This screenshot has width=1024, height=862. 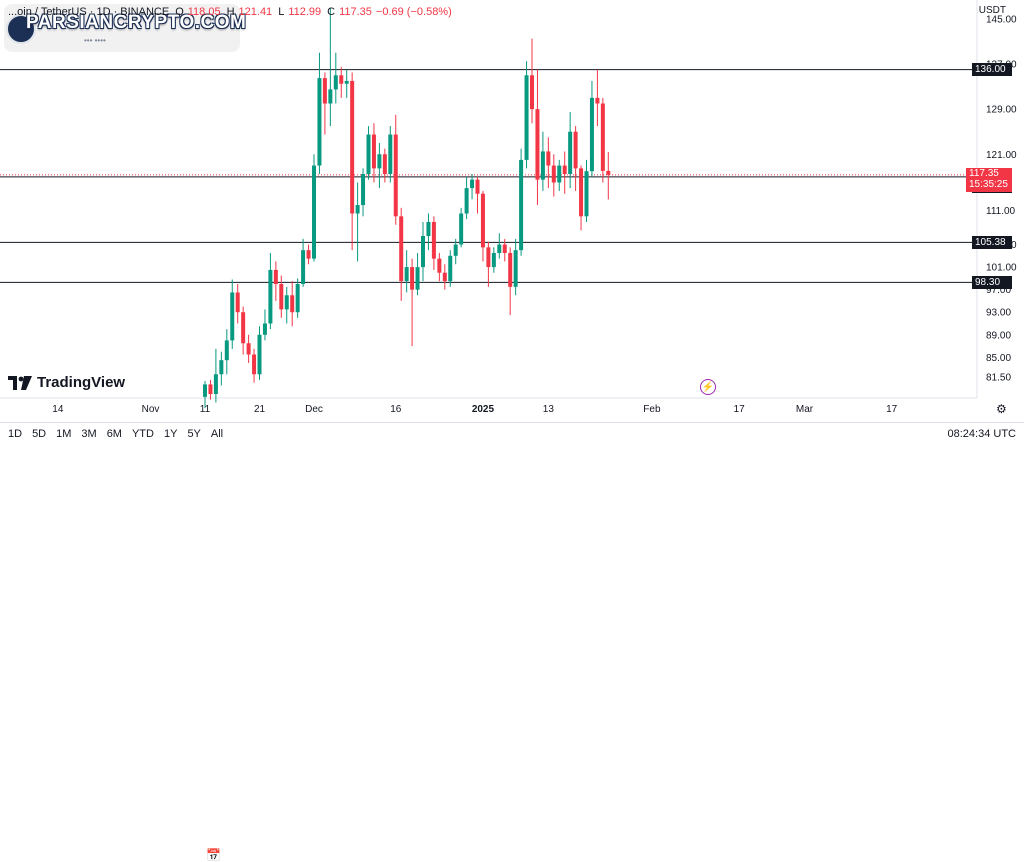 What do you see at coordinates (981, 434) in the screenshot?
I see `clock: 08:24:34 UTC` at bounding box center [981, 434].